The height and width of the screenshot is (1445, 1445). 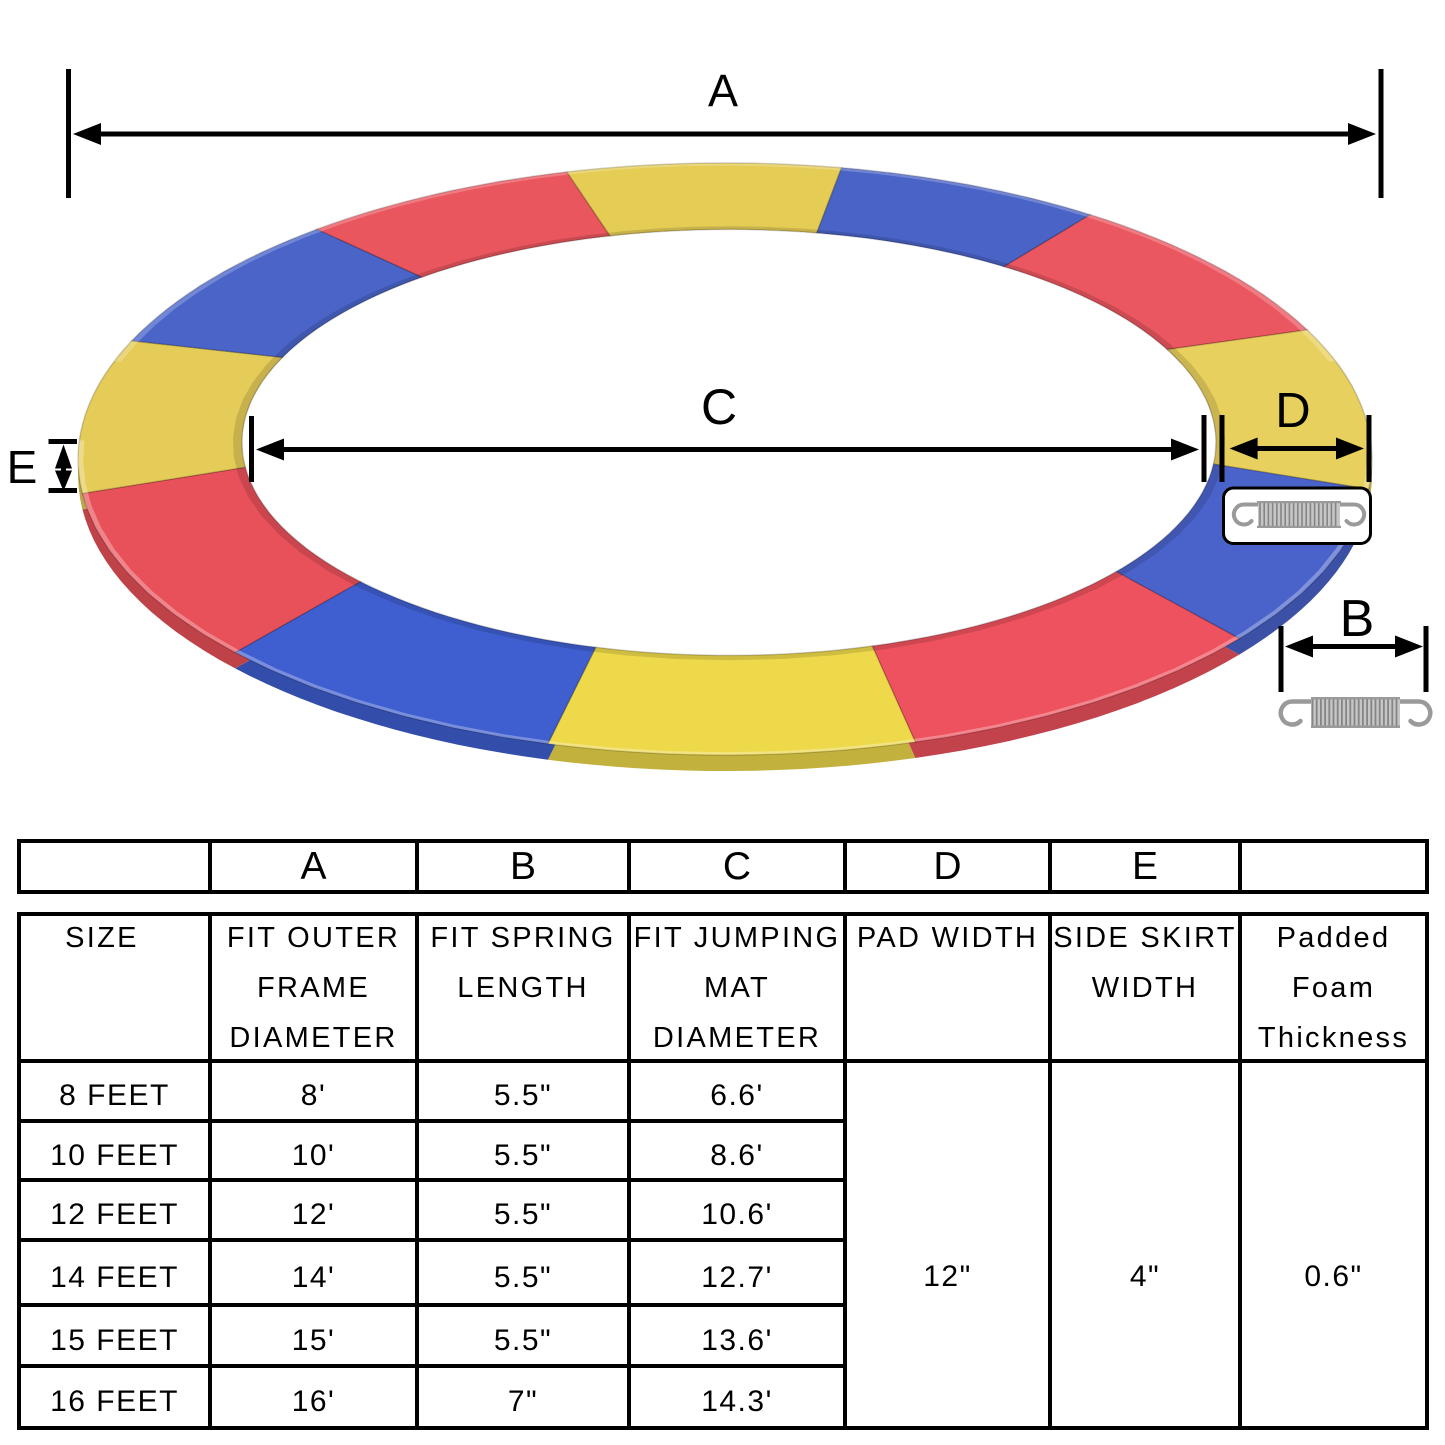 I want to click on svg-text: C, so click(x=719, y=407).